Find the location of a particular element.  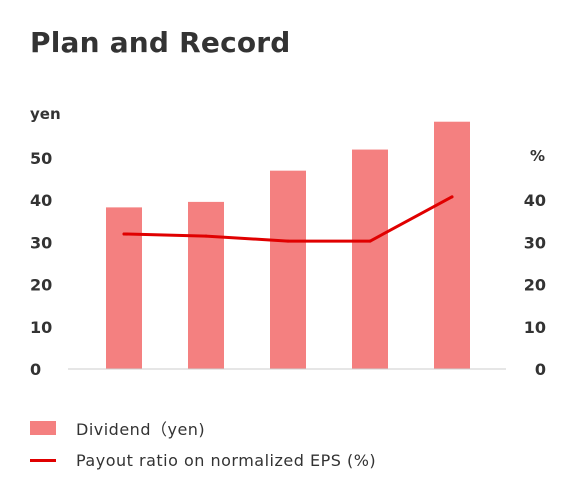

left-tick-label: 10 is located at coordinates (41, 327).